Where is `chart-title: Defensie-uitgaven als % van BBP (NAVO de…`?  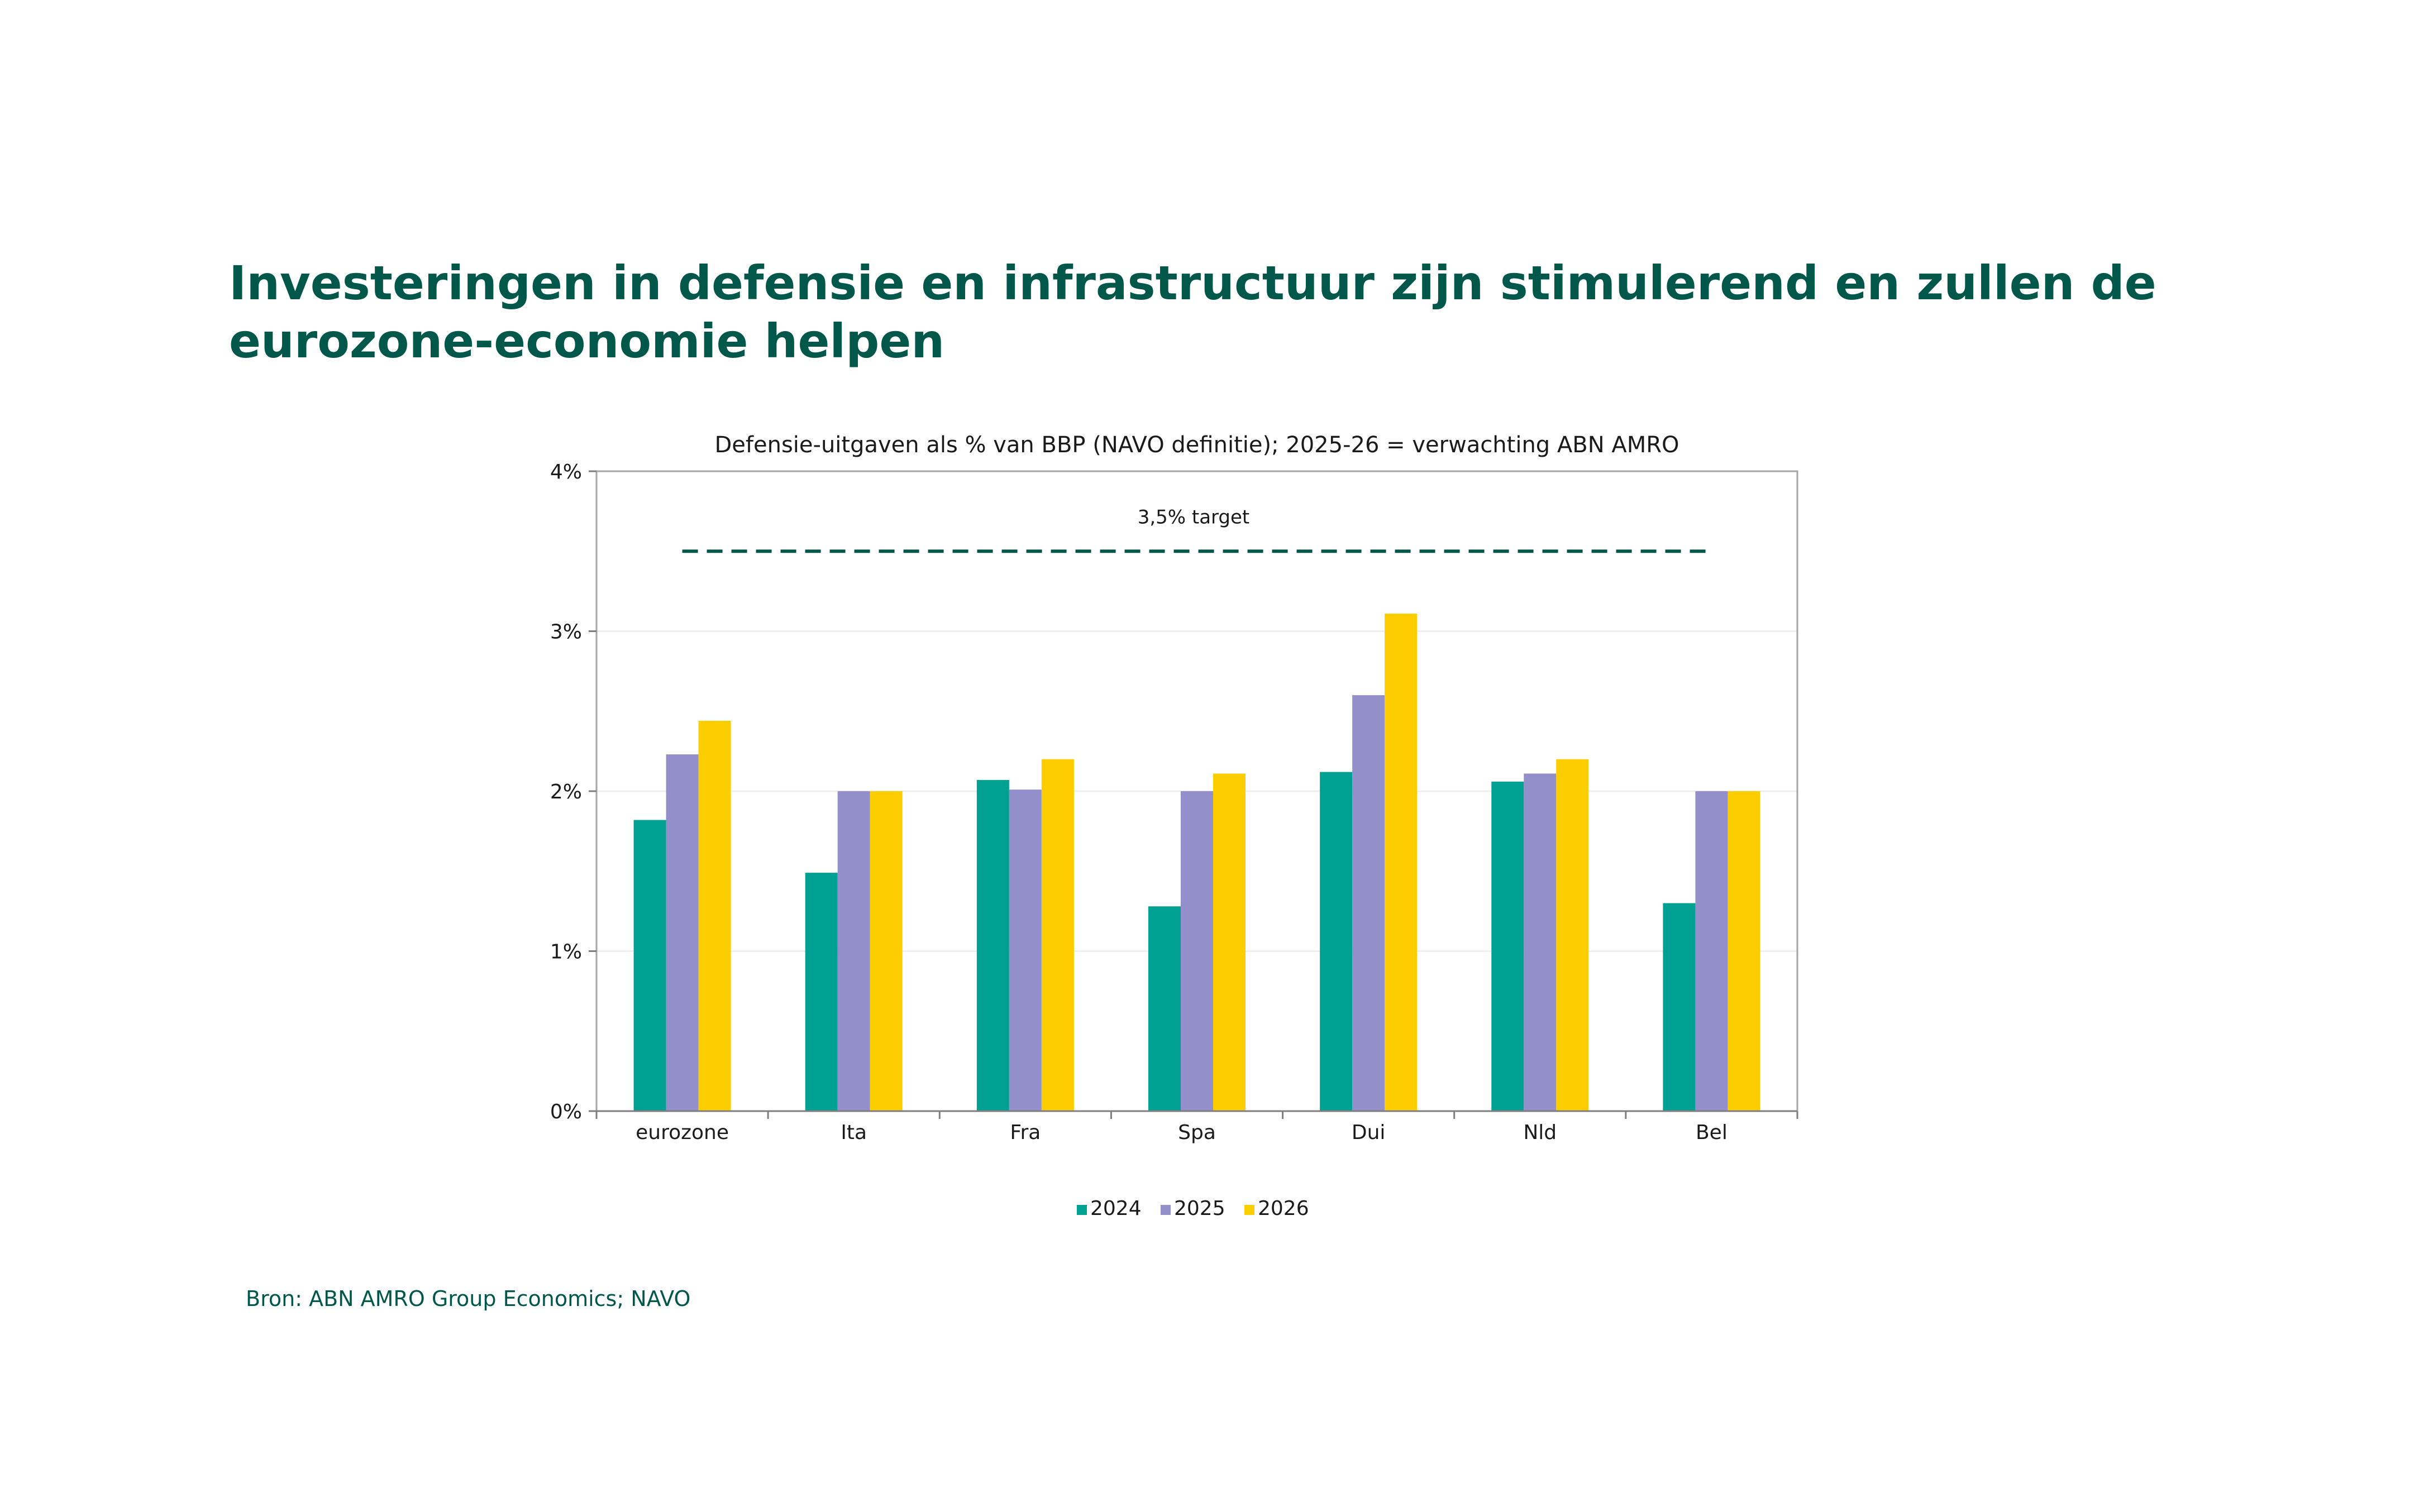
chart-title: Defensie-uitgaven als % van BBP (NAVO de… is located at coordinates (1197, 445).